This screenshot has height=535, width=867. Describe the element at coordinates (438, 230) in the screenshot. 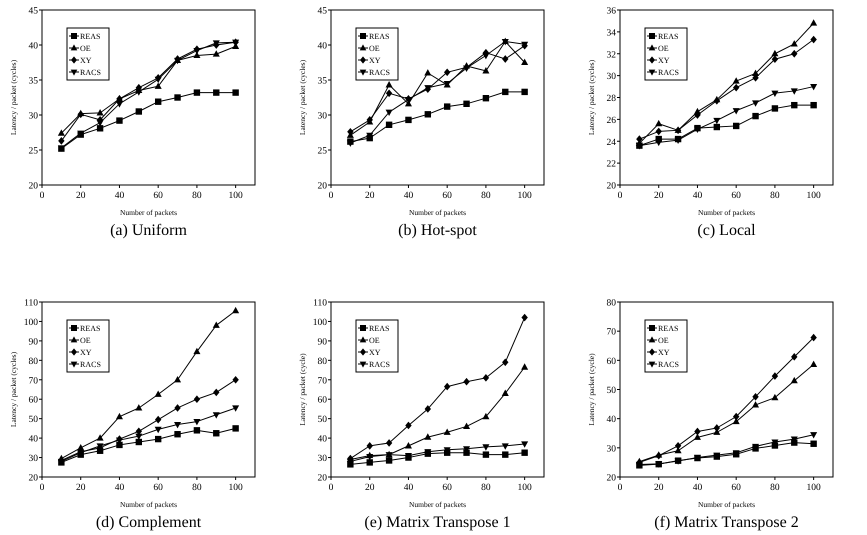

I see `text: (b) Hot-spot` at that location.